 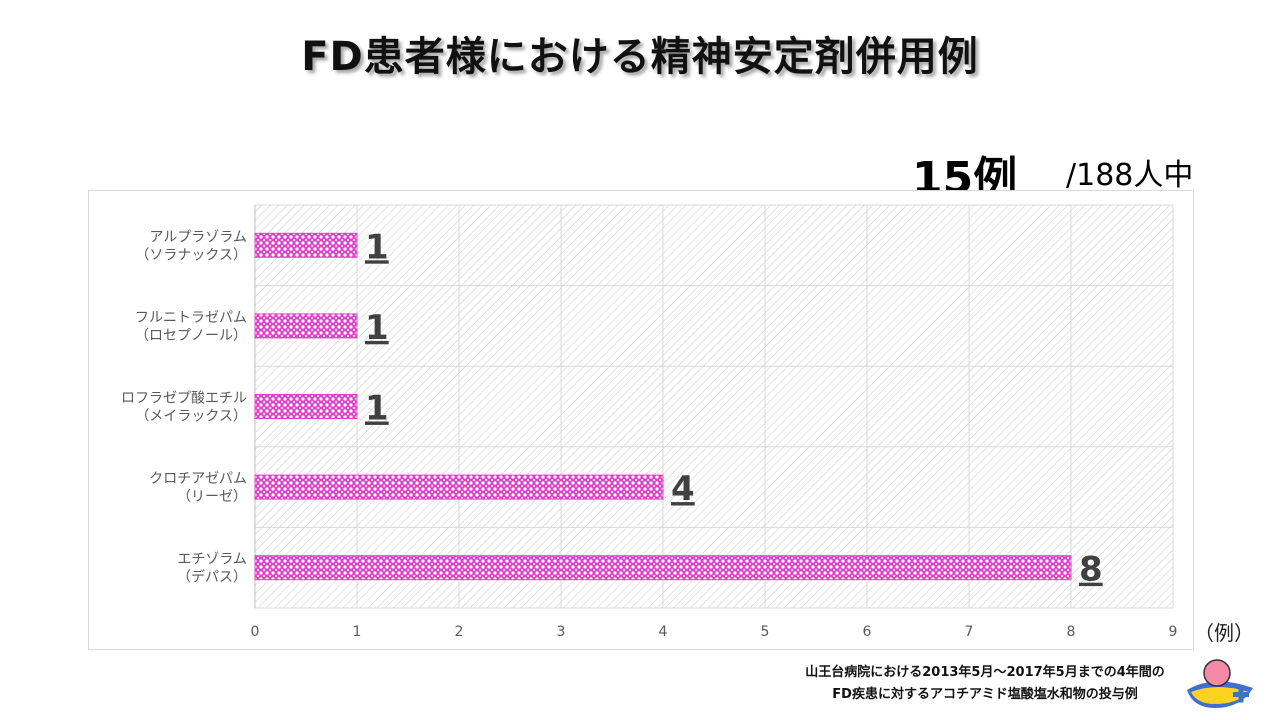 I want to click on x-tick-label: 6, so click(x=867, y=632).